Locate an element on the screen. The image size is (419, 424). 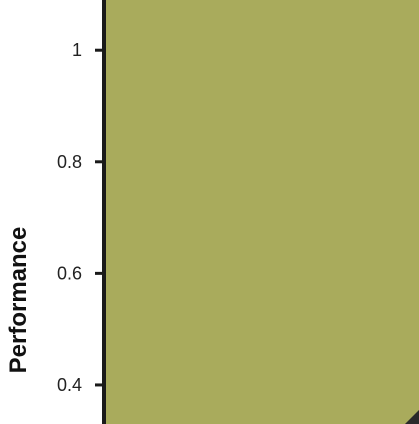
y-axis-title: Performance is located at coordinates (18, 300).